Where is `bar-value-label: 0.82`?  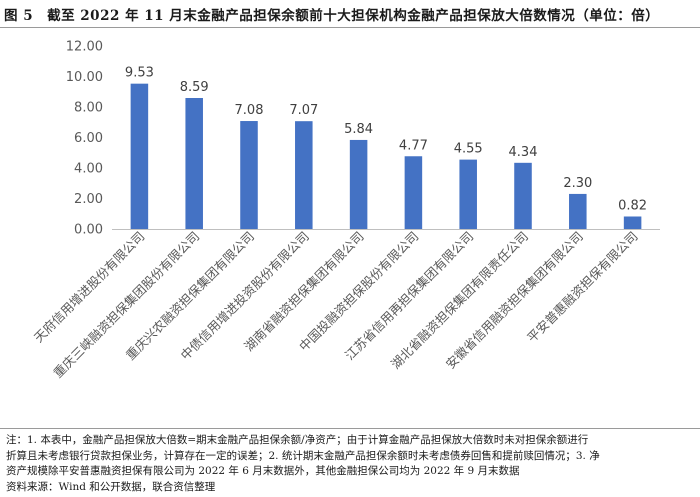 bar-value-label: 0.82 is located at coordinates (632, 205).